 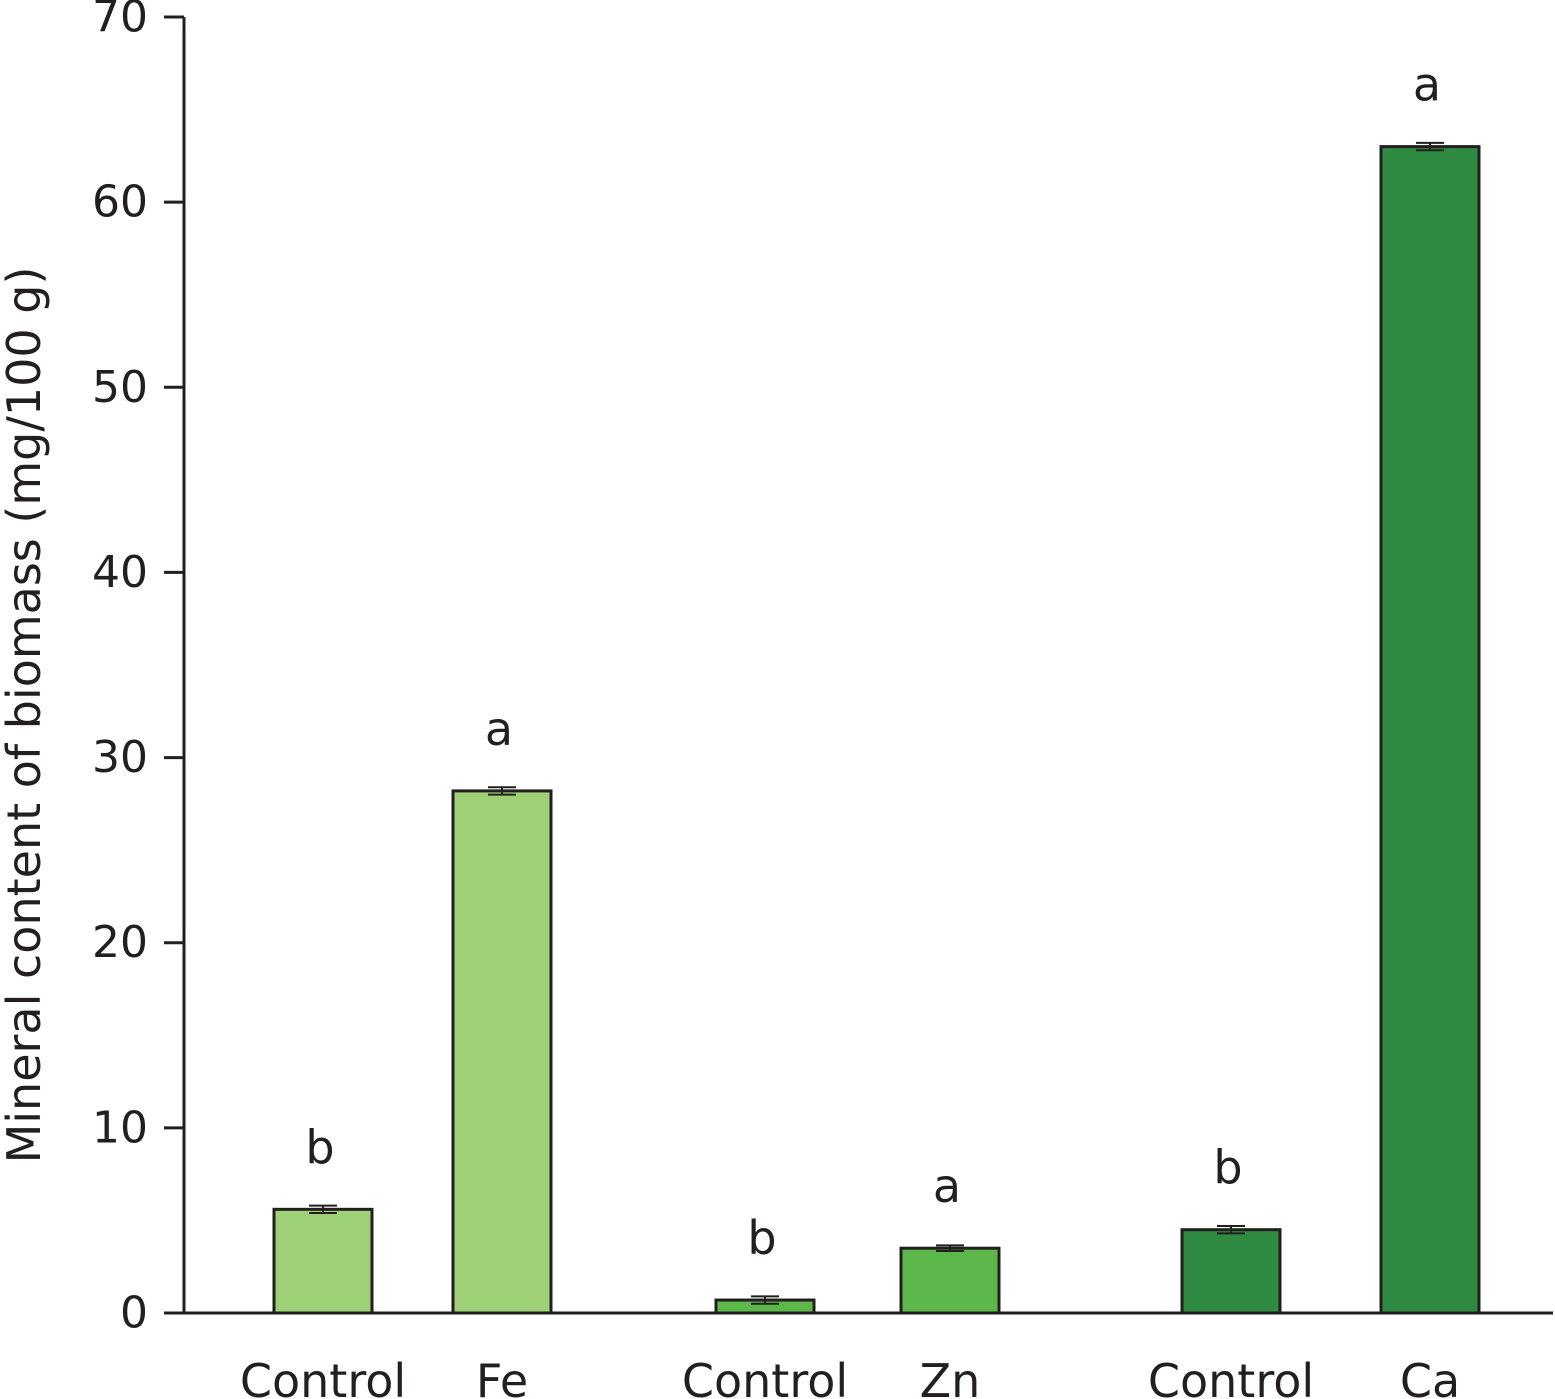 I want to click on bar-zn-zn, so click(x=950, y=1280).